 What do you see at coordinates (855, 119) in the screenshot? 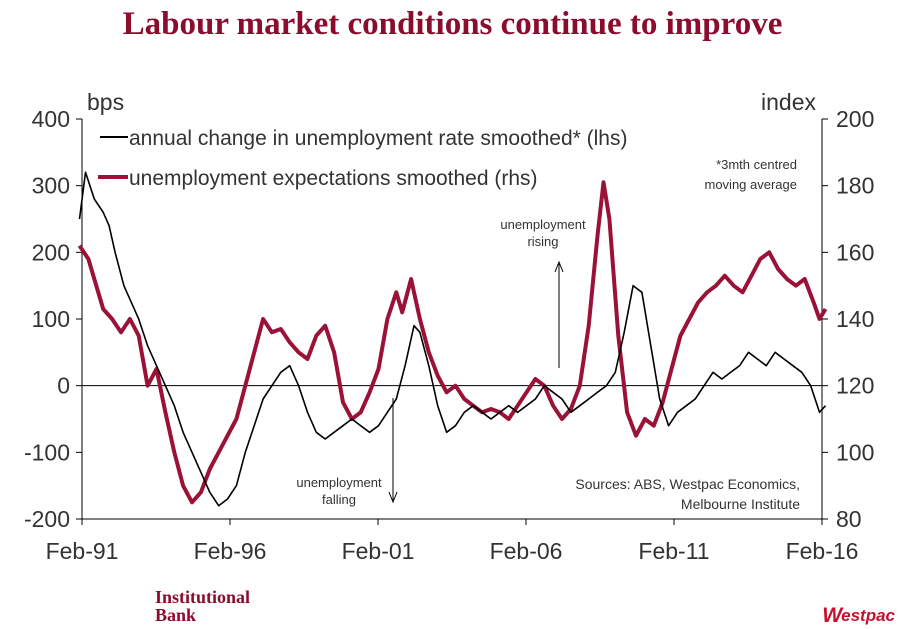
I see `right-axis-tick-label: 200` at bounding box center [855, 119].